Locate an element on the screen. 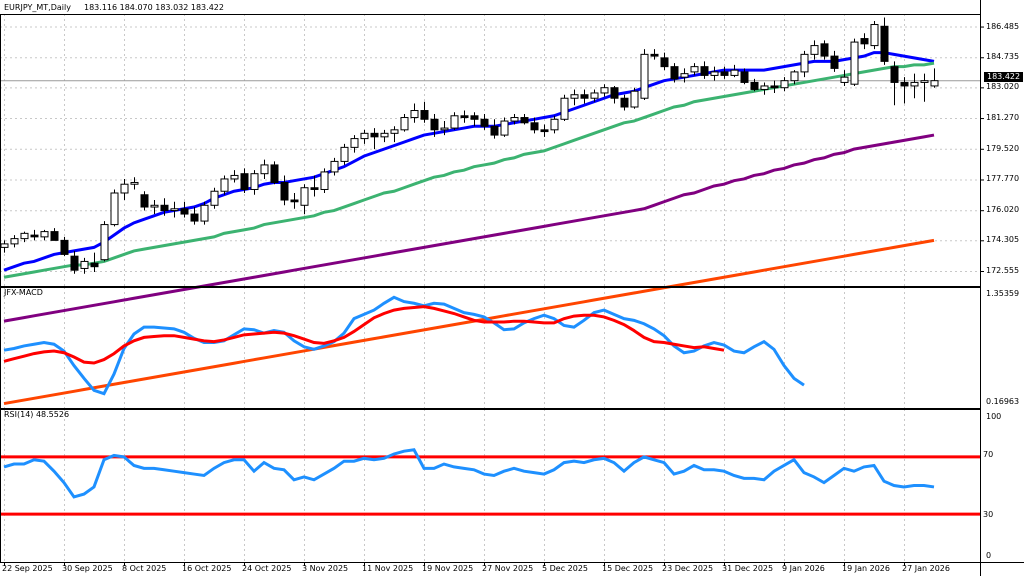 Image resolution: width=1024 pixels, height=576 pixels. date-tick-label: 5 Dec 2025 is located at coordinates (565, 568).